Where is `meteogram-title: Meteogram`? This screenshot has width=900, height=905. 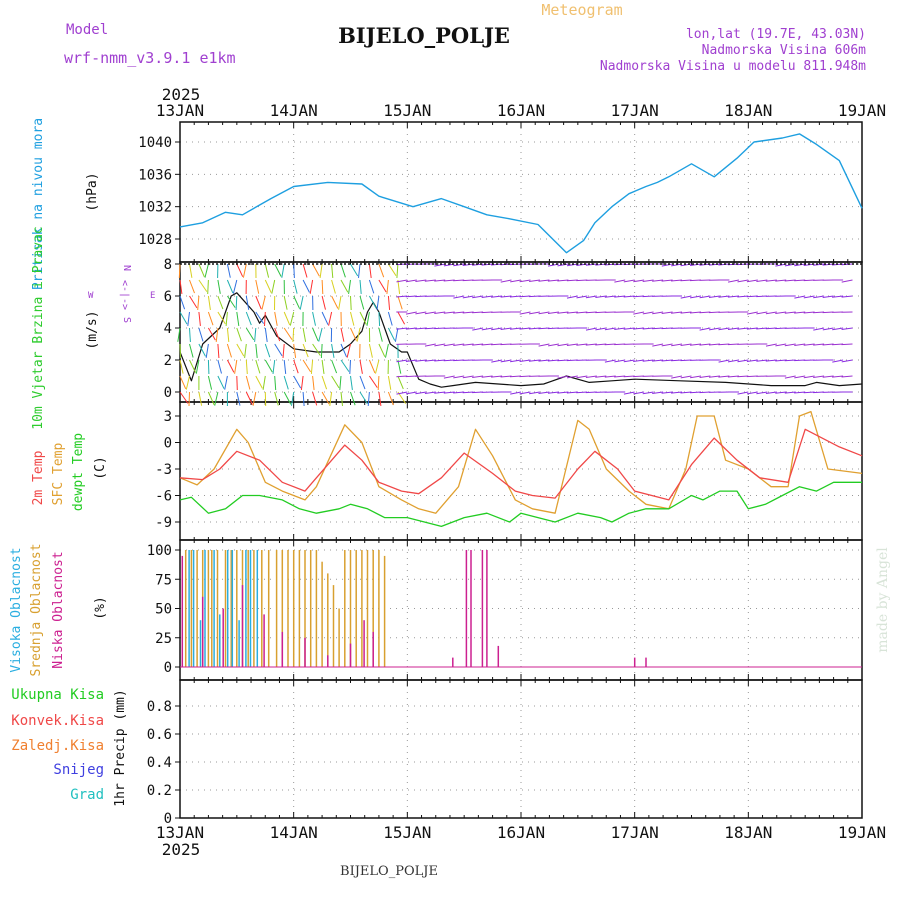 meteogram-title: Meteogram is located at coordinates (581, 10).